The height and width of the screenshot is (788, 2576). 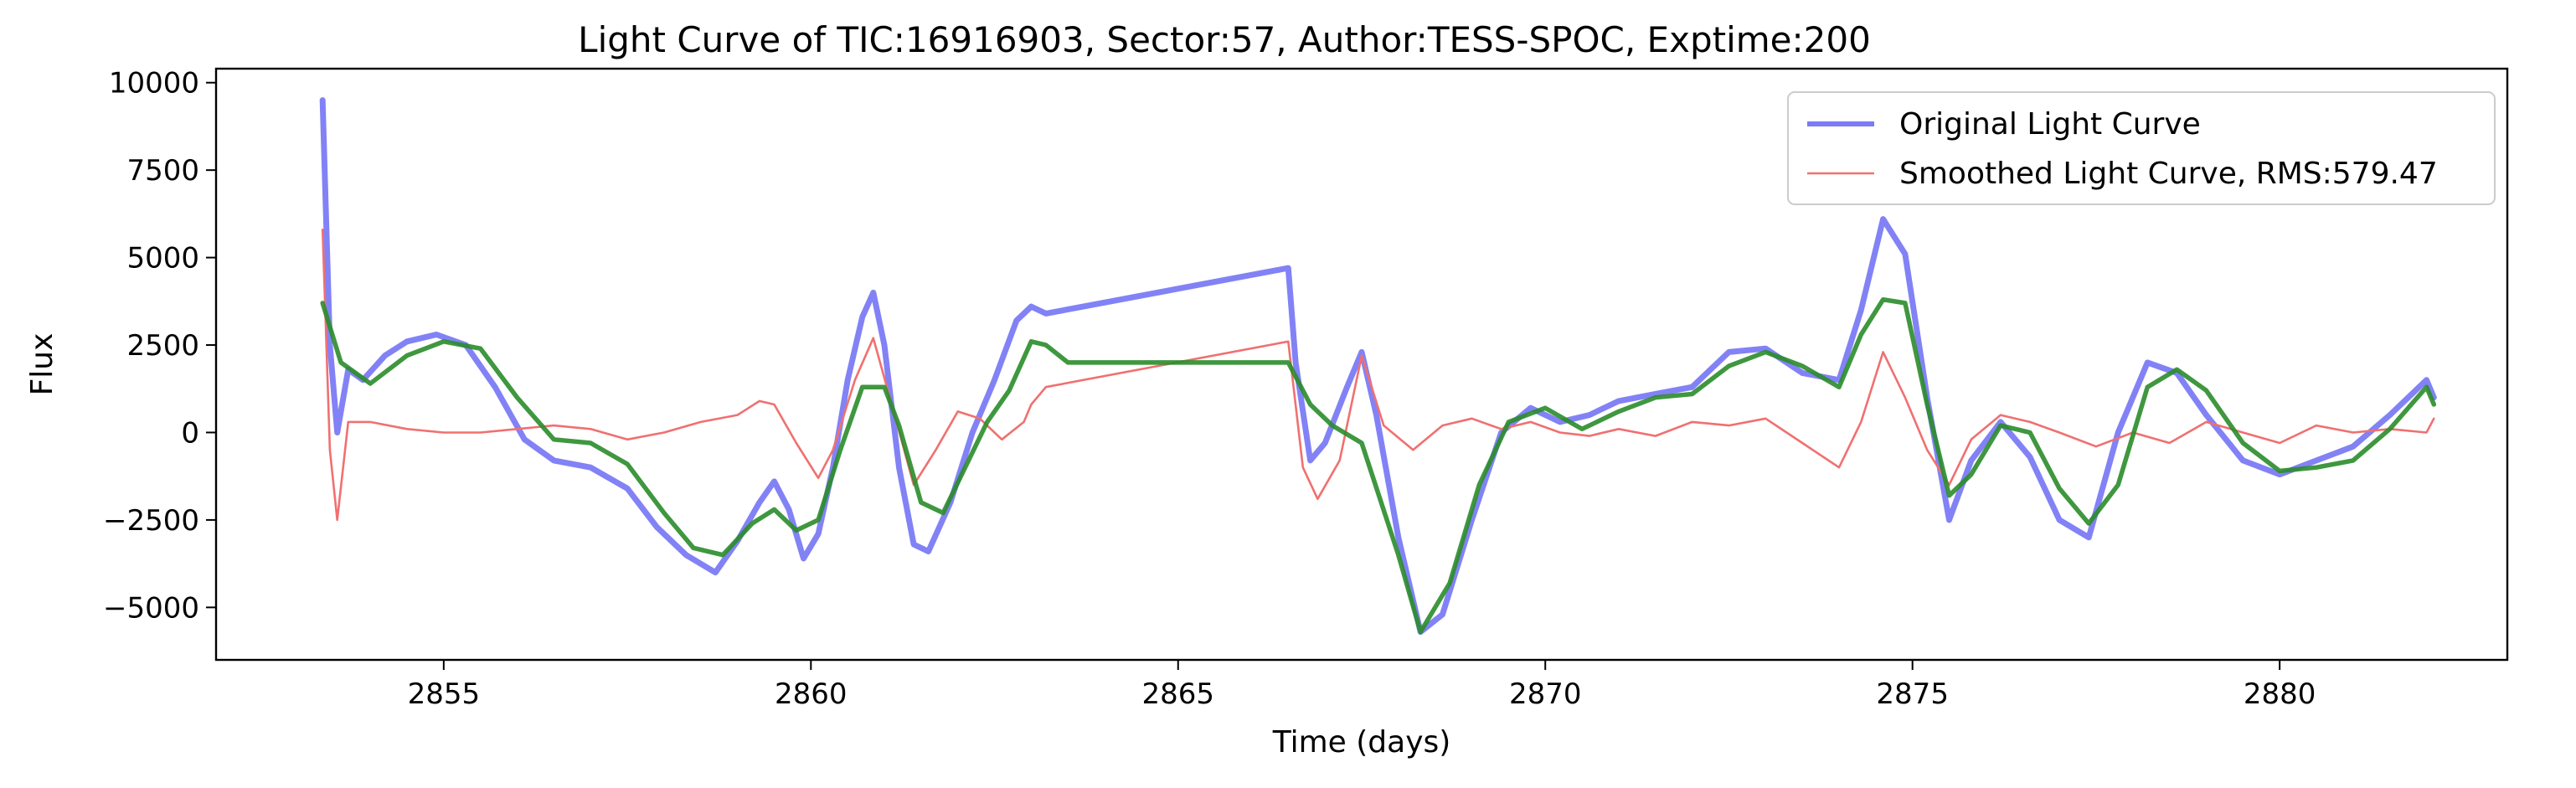 What do you see at coordinates (2168, 174) in the screenshot?
I see `legend-label-smoothed: Smoothed Light Curve, RMS:579.47` at bounding box center [2168, 174].